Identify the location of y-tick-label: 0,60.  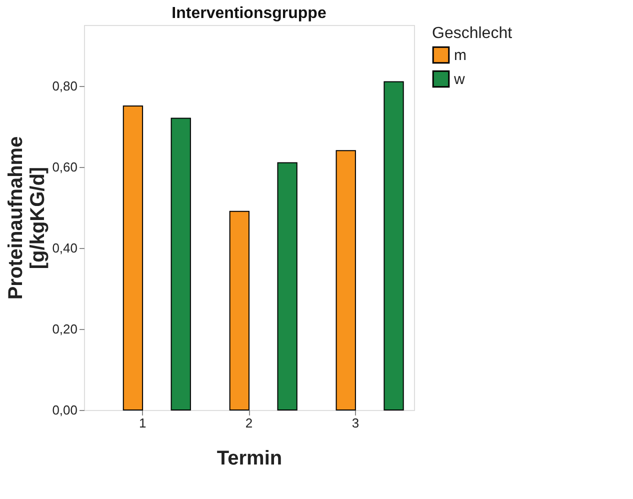
(65, 166).